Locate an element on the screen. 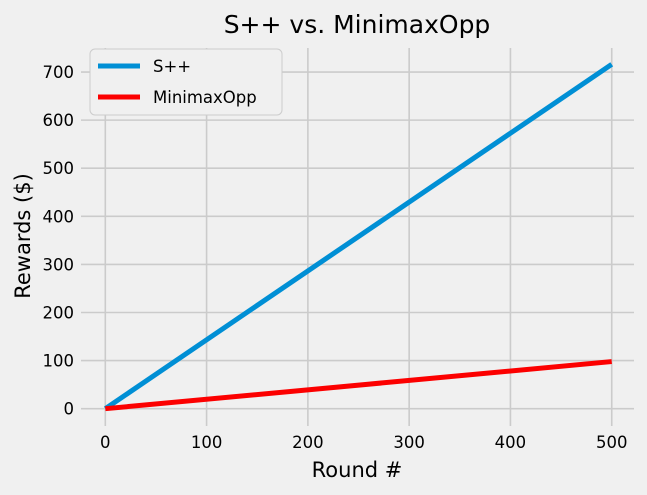  chart-title: S++ vs. MinimaxOpp is located at coordinates (357, 24).